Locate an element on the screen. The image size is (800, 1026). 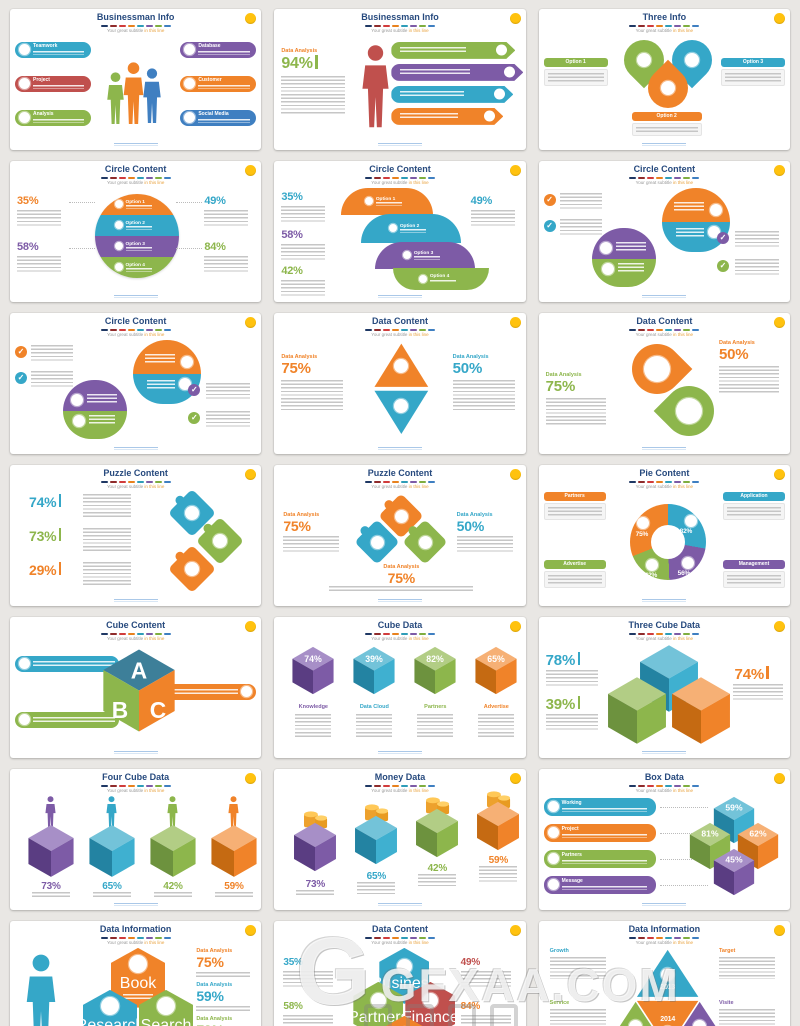
cube-value: 81% is located at coordinates (710, 833).